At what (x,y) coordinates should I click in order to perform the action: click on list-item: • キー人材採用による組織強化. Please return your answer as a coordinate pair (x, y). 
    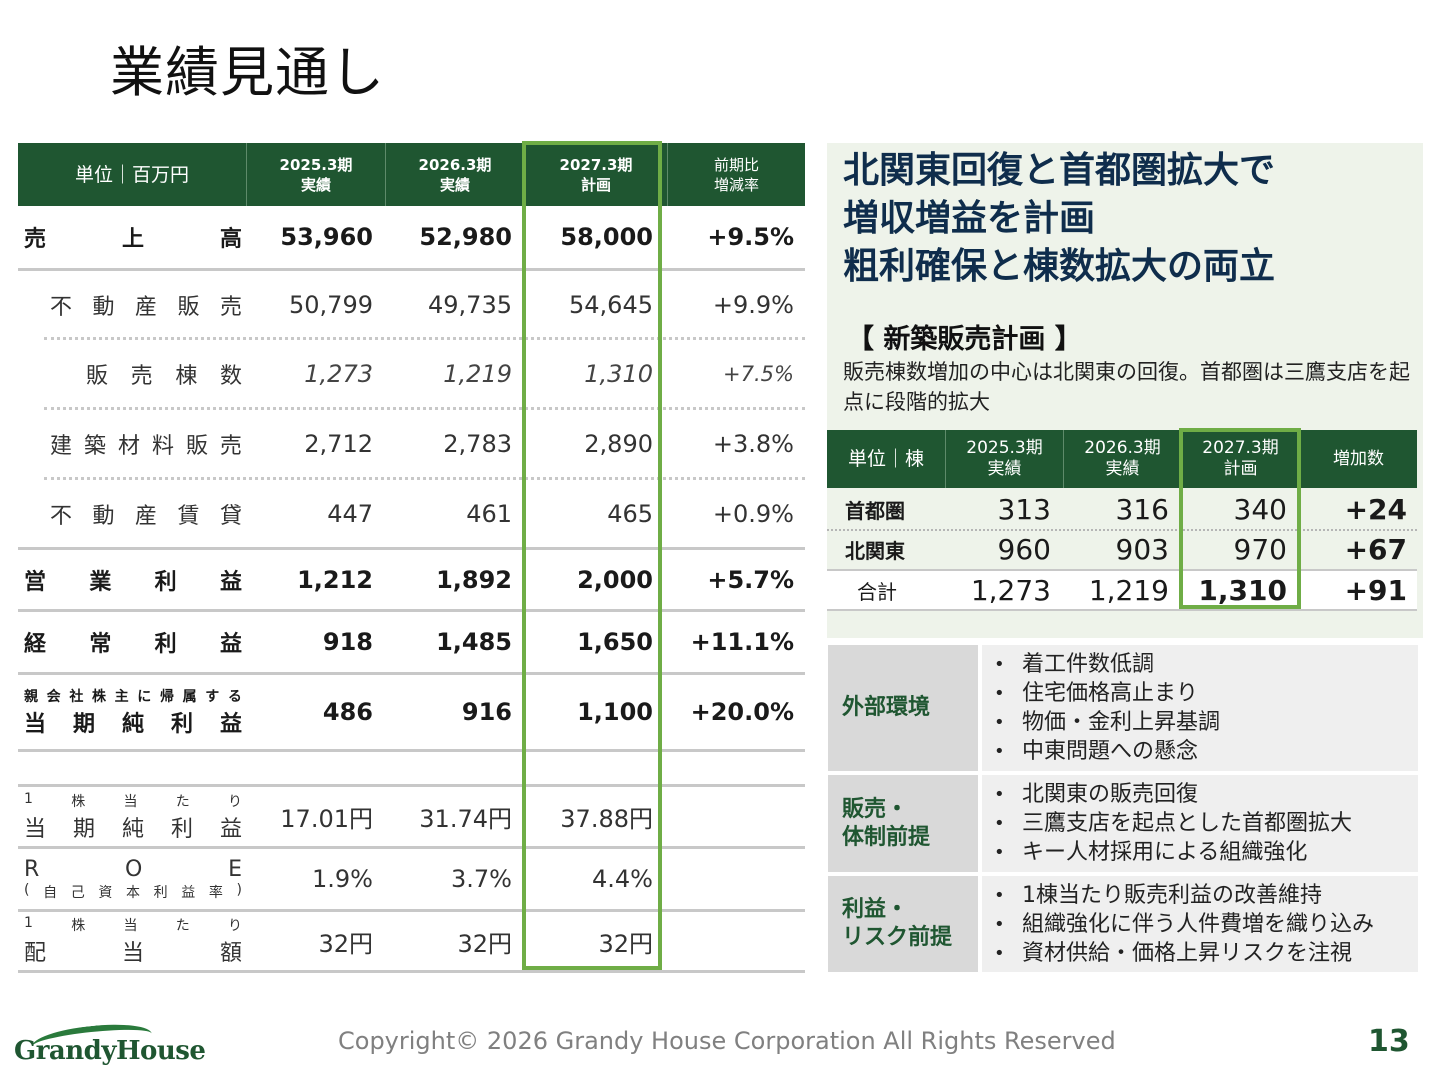
    Looking at the image, I should click on (1151, 852).